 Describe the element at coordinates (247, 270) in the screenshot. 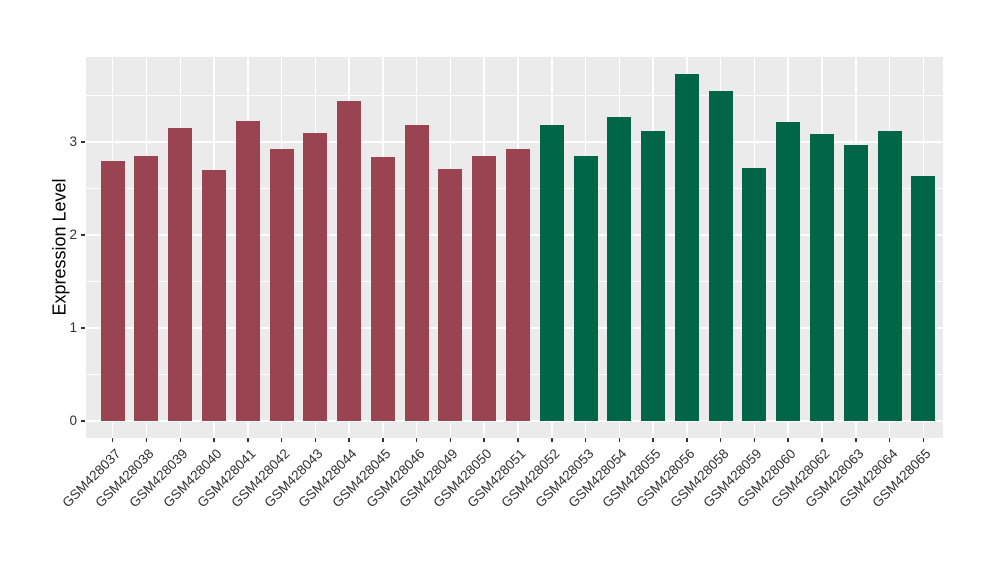

I see `bar-GSM428041` at that location.